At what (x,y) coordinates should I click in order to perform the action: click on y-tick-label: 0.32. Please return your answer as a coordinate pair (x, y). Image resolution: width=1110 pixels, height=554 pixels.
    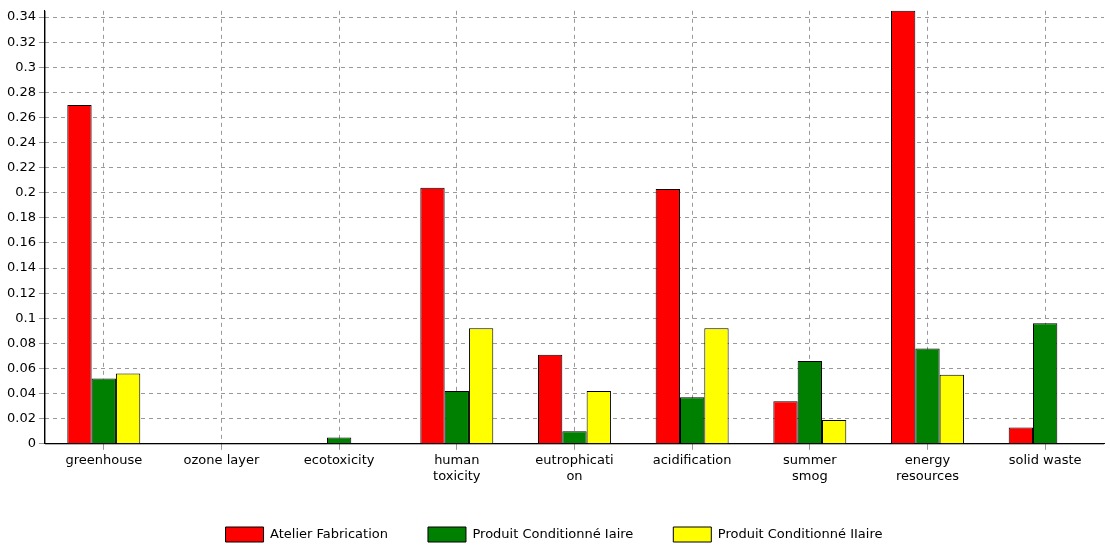
    Looking at the image, I should click on (21, 41).